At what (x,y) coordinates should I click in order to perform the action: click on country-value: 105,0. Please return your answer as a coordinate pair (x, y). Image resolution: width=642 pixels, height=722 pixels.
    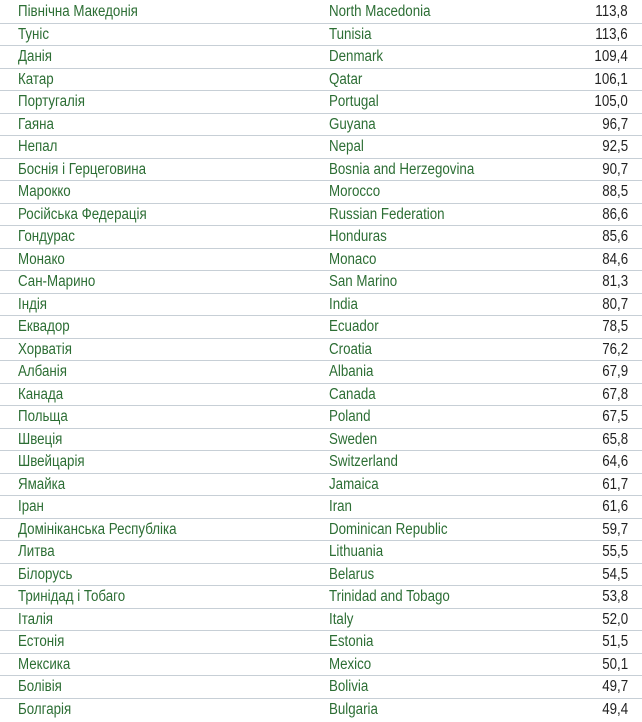
    Looking at the image, I should click on (611, 101).